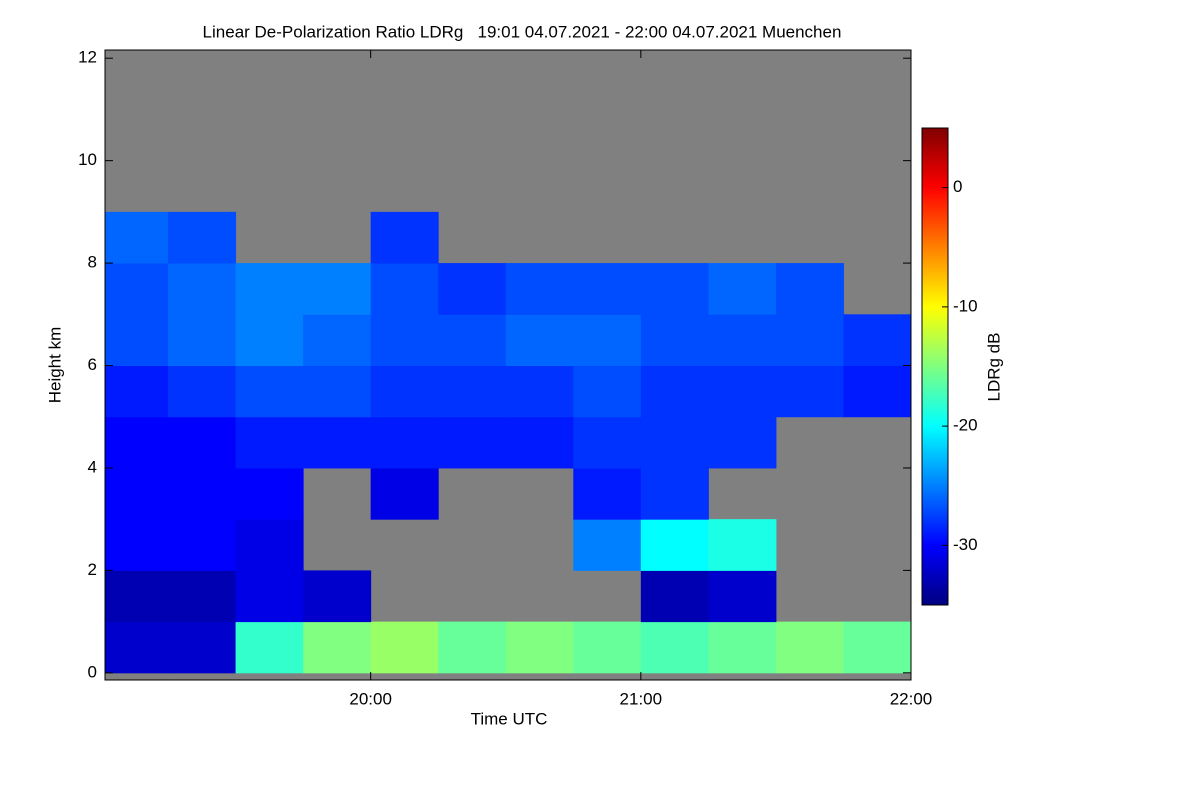  Describe the element at coordinates (993, 367) in the screenshot. I see `colorbar-label: LDRg dB` at that location.